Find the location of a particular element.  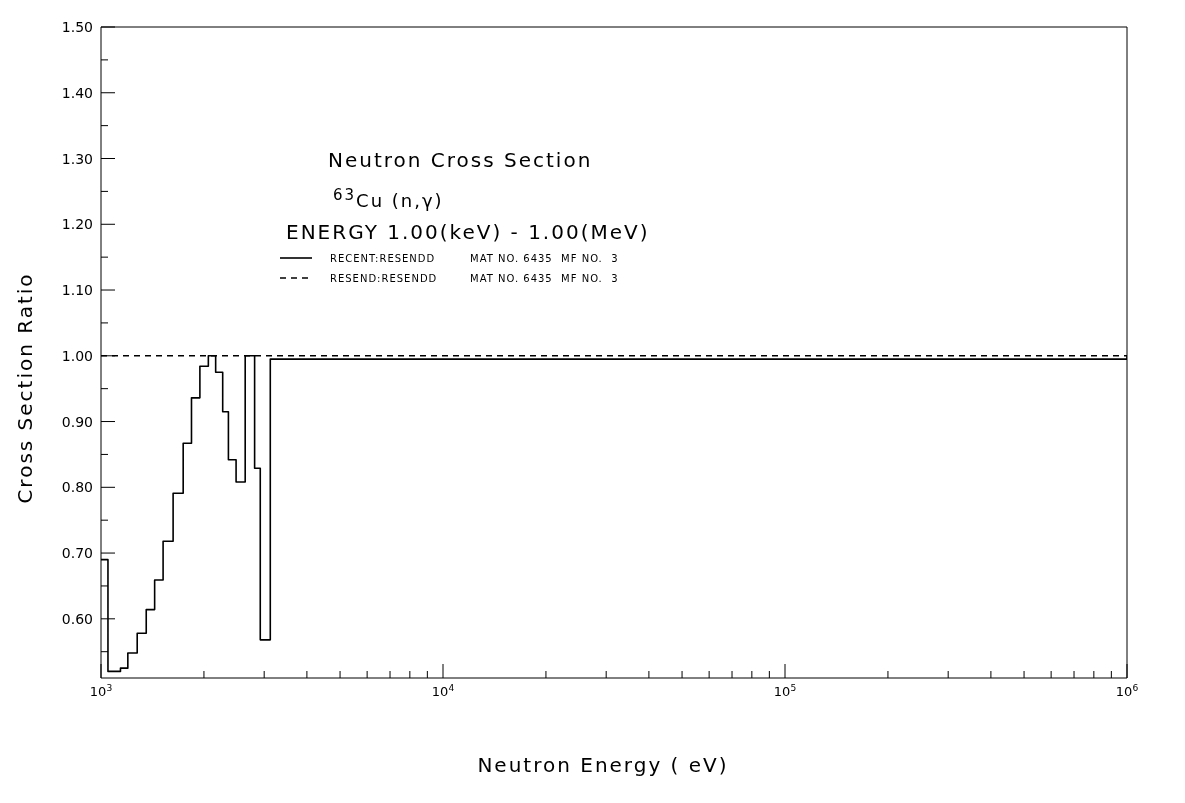

text: Neutron Cross Section is located at coordinates (460, 160).